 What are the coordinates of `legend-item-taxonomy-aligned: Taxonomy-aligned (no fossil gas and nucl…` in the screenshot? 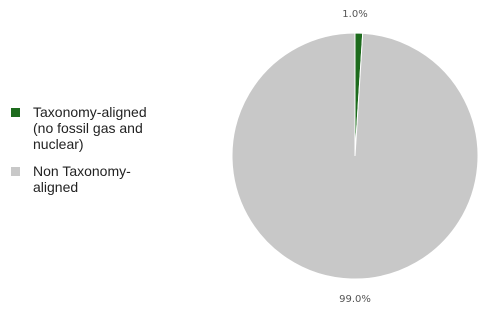 It's located at (96, 128).